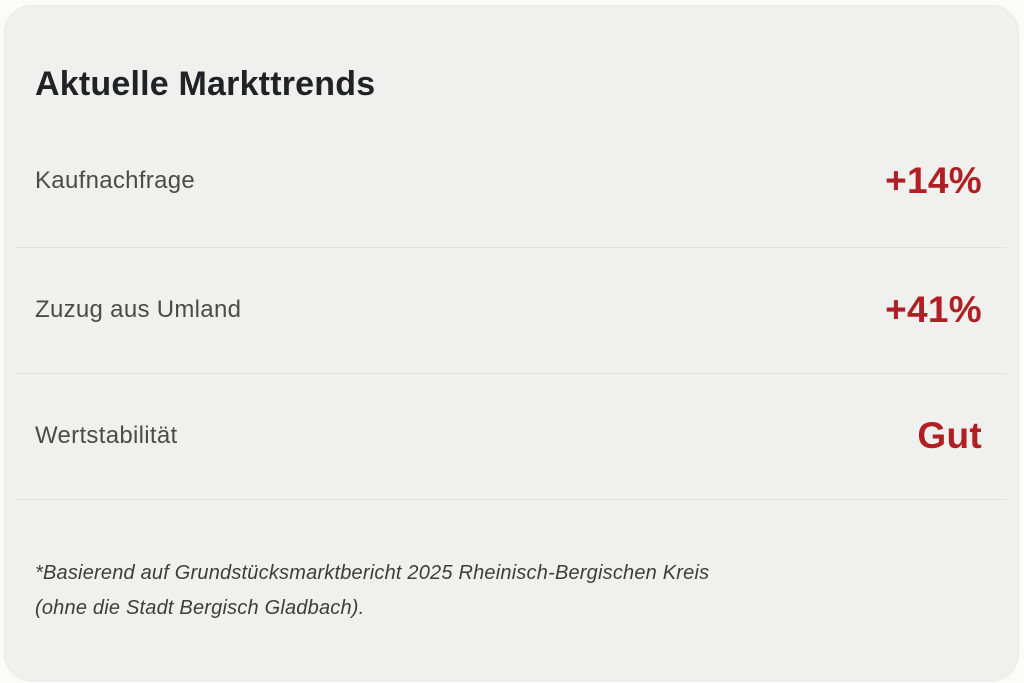 The height and width of the screenshot is (683, 1024). Describe the element at coordinates (205, 84) in the screenshot. I see `card-title: Aktuelle Markttrends` at that location.